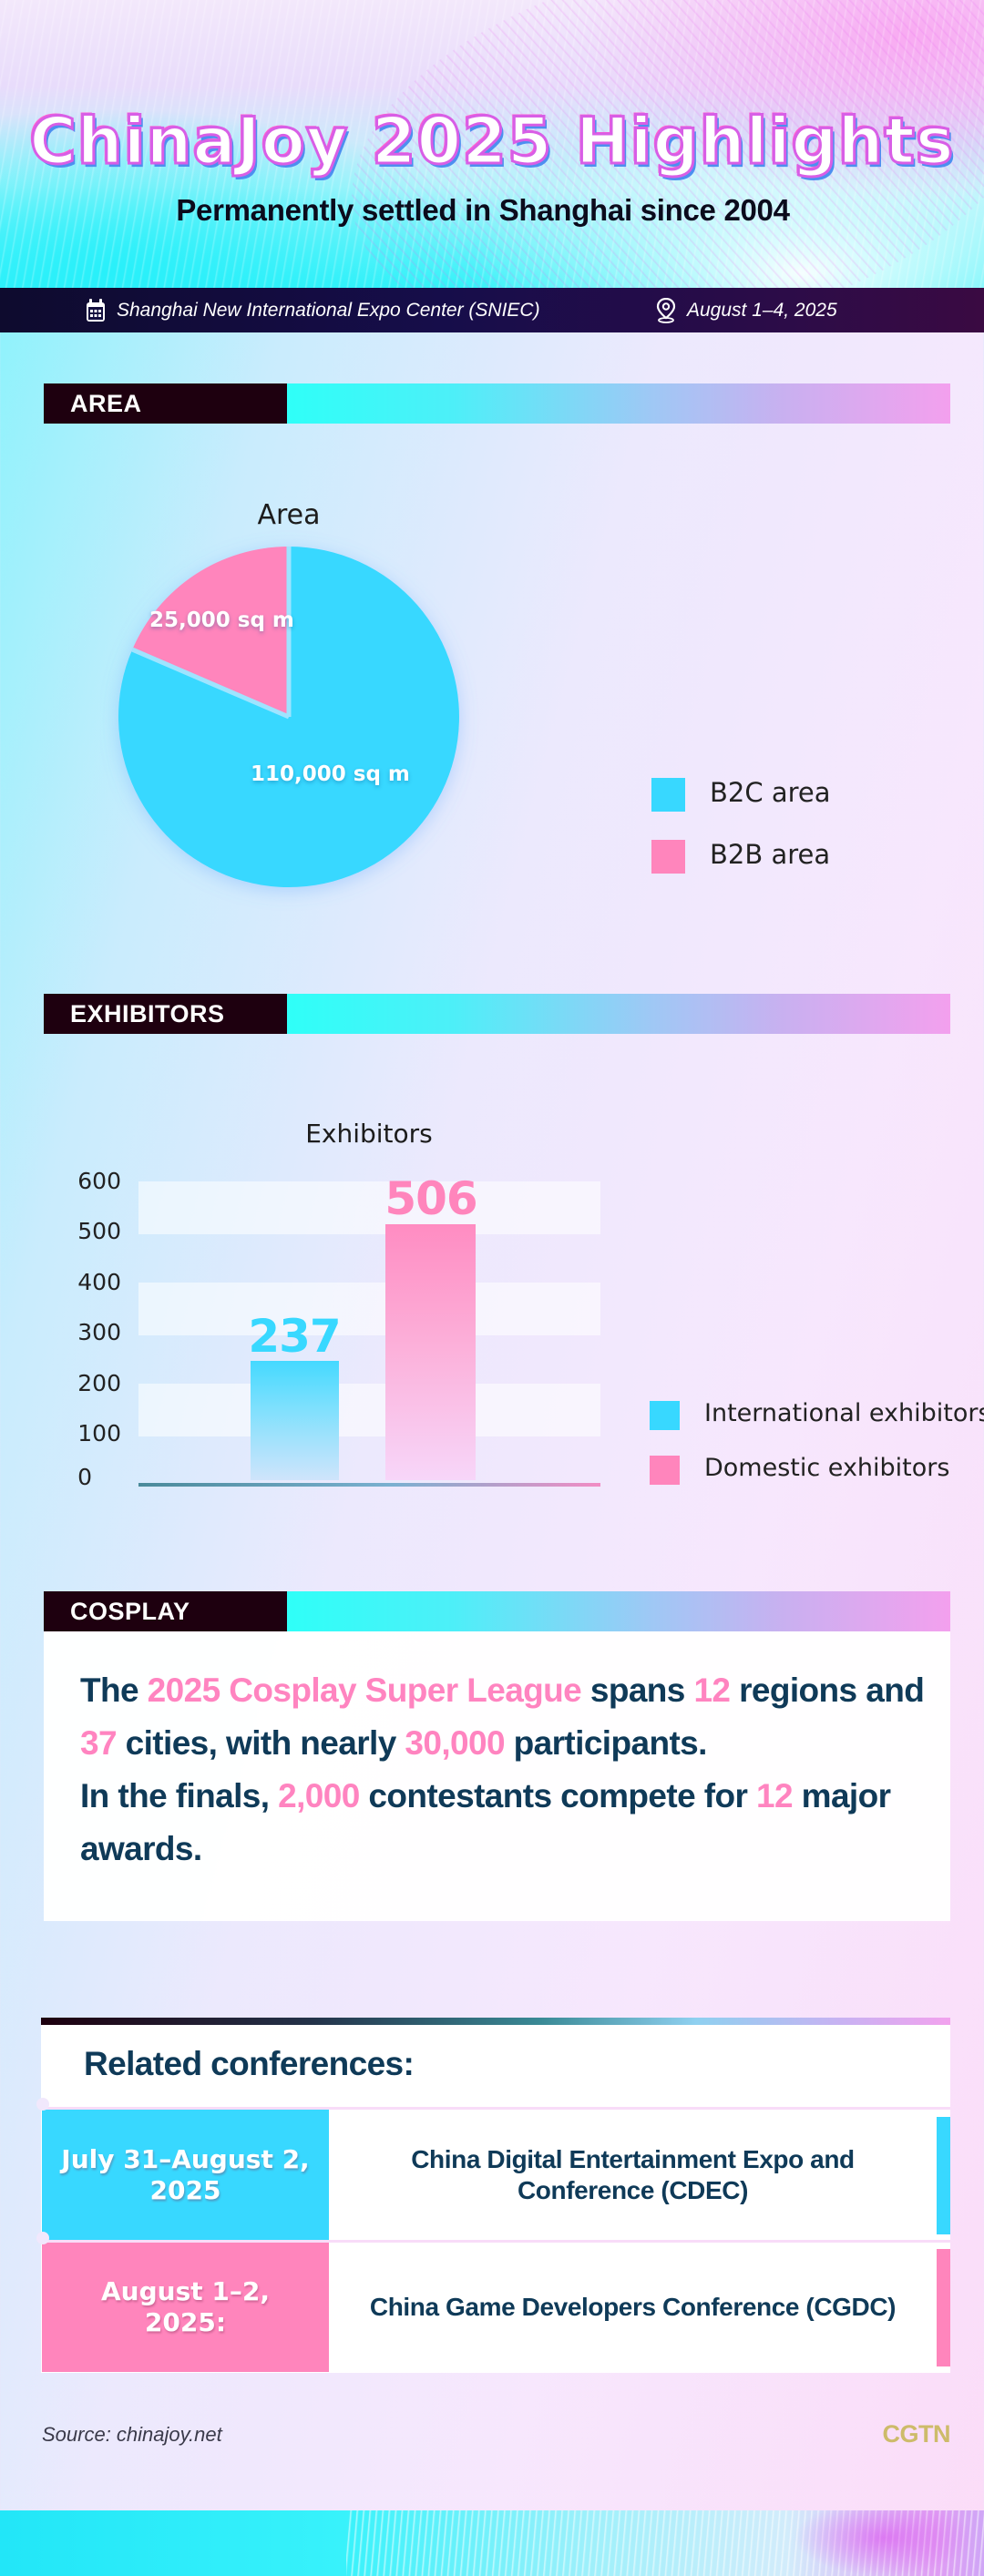 This screenshot has width=984, height=2576. Describe the element at coordinates (165, 1014) in the screenshot. I see `section-title: EXHIBITORS` at that location.